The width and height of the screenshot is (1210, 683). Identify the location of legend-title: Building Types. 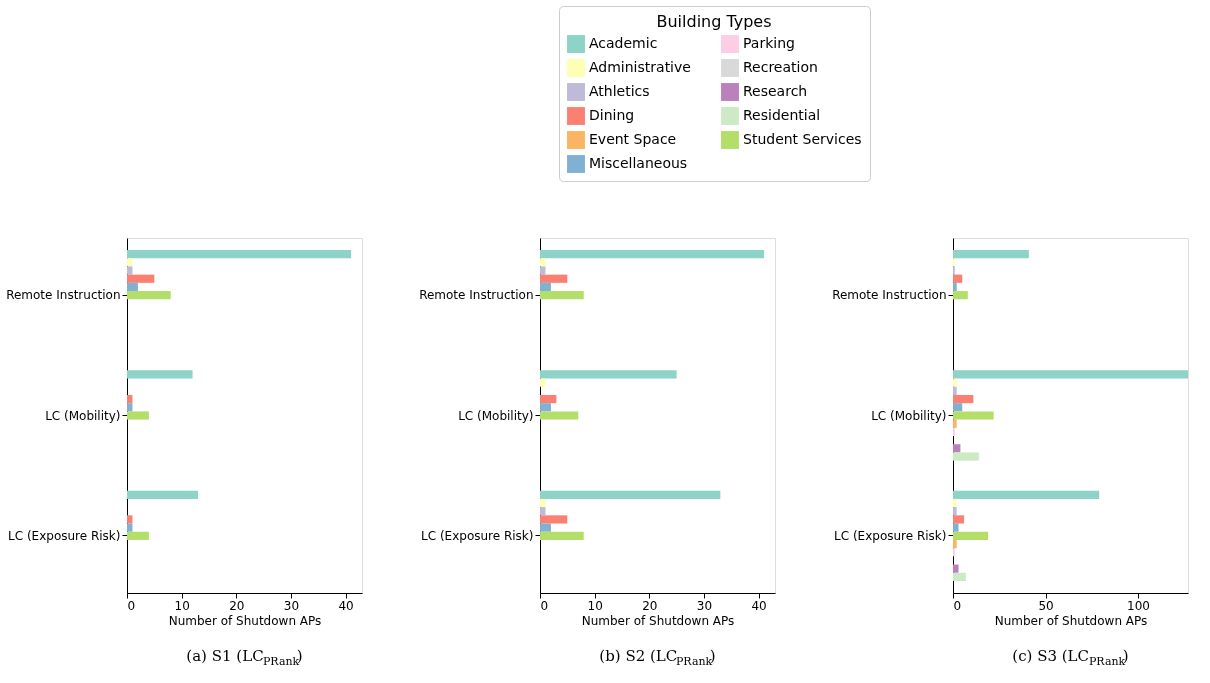
(714, 21).